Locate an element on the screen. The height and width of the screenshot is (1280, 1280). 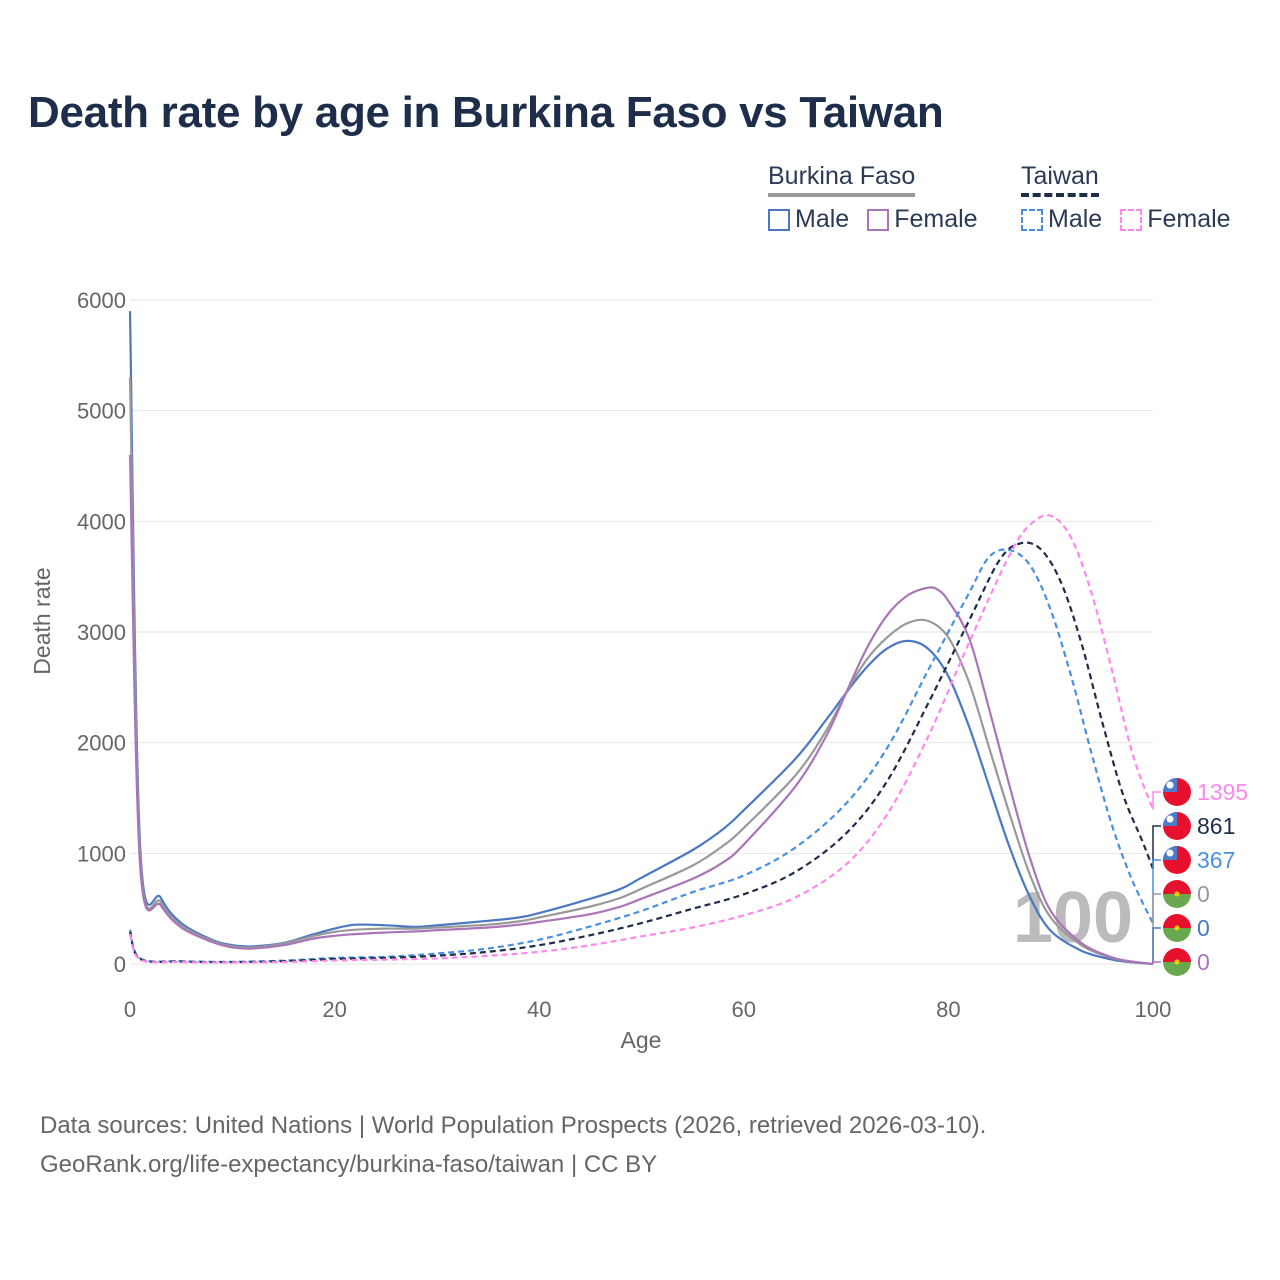
x-tick-label: 100 is located at coordinates (1153, 1009).